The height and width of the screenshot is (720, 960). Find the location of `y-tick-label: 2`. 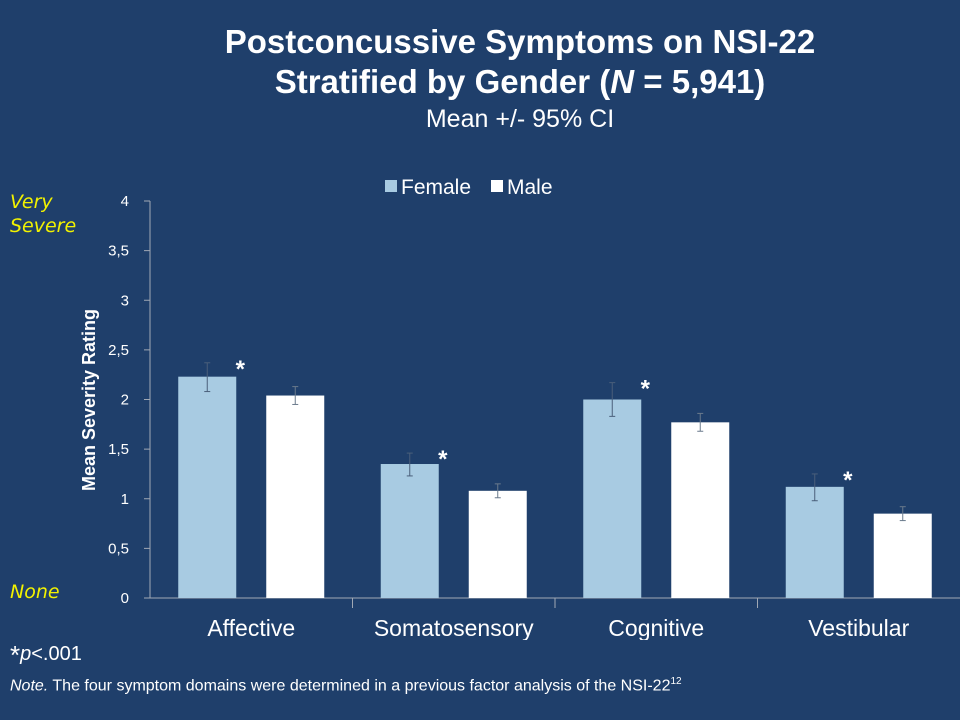

y-tick-label: 2 is located at coordinates (125, 400).